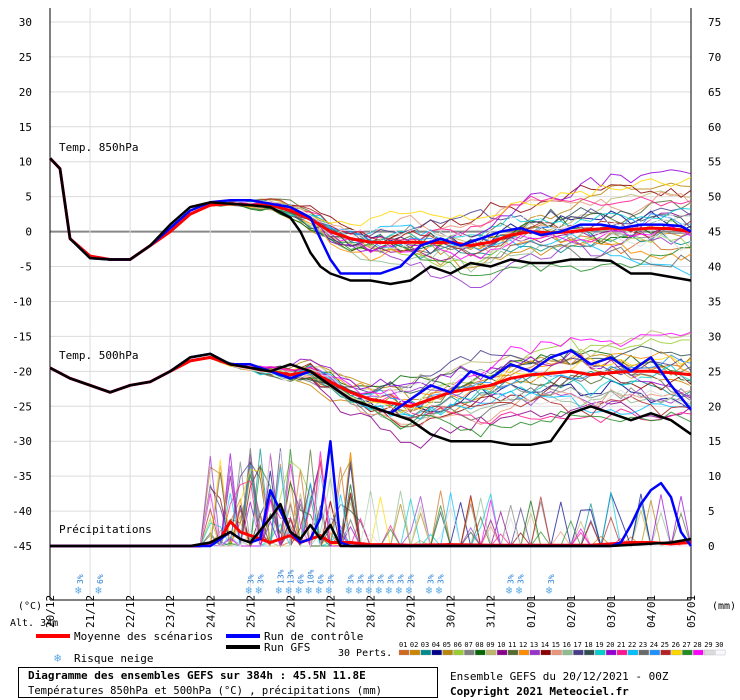 This screenshot has width=740, height=700. Describe the element at coordinates (210, 611) in the screenshot. I see `date-tick-label: 24/12` at that location.